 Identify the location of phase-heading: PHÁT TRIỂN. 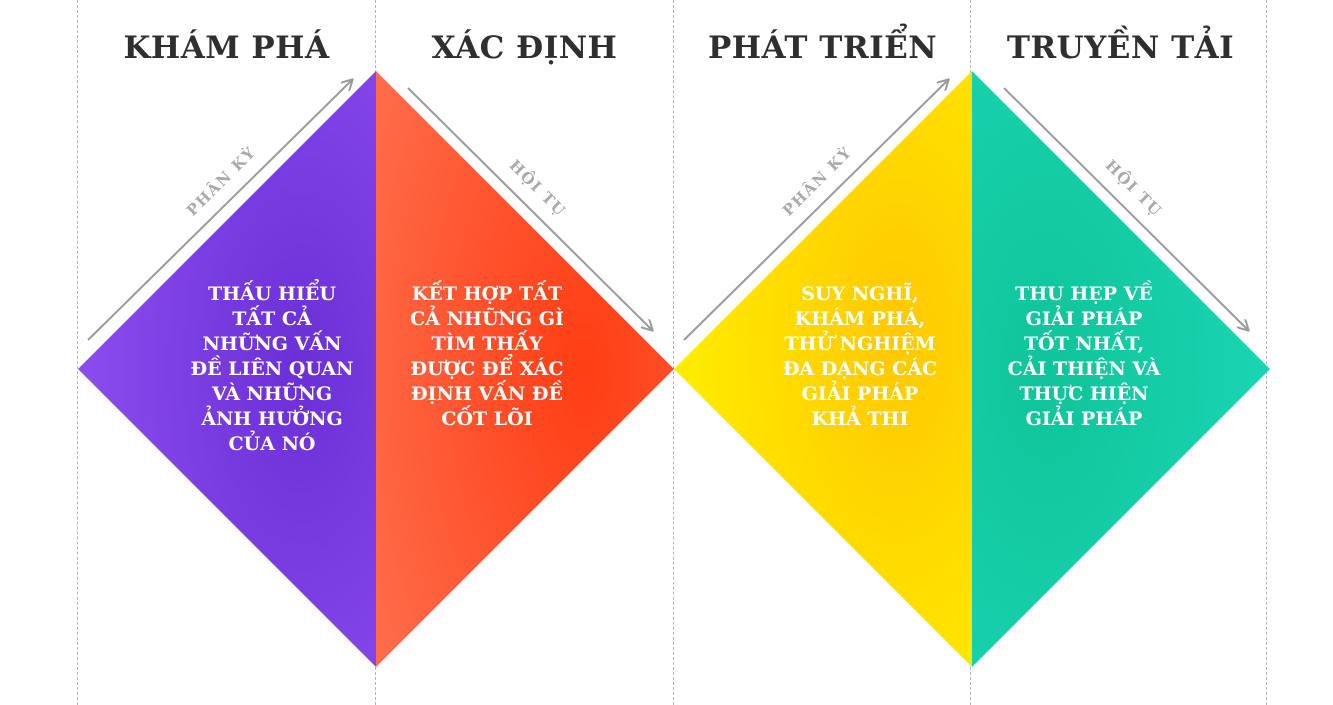
(822, 48).